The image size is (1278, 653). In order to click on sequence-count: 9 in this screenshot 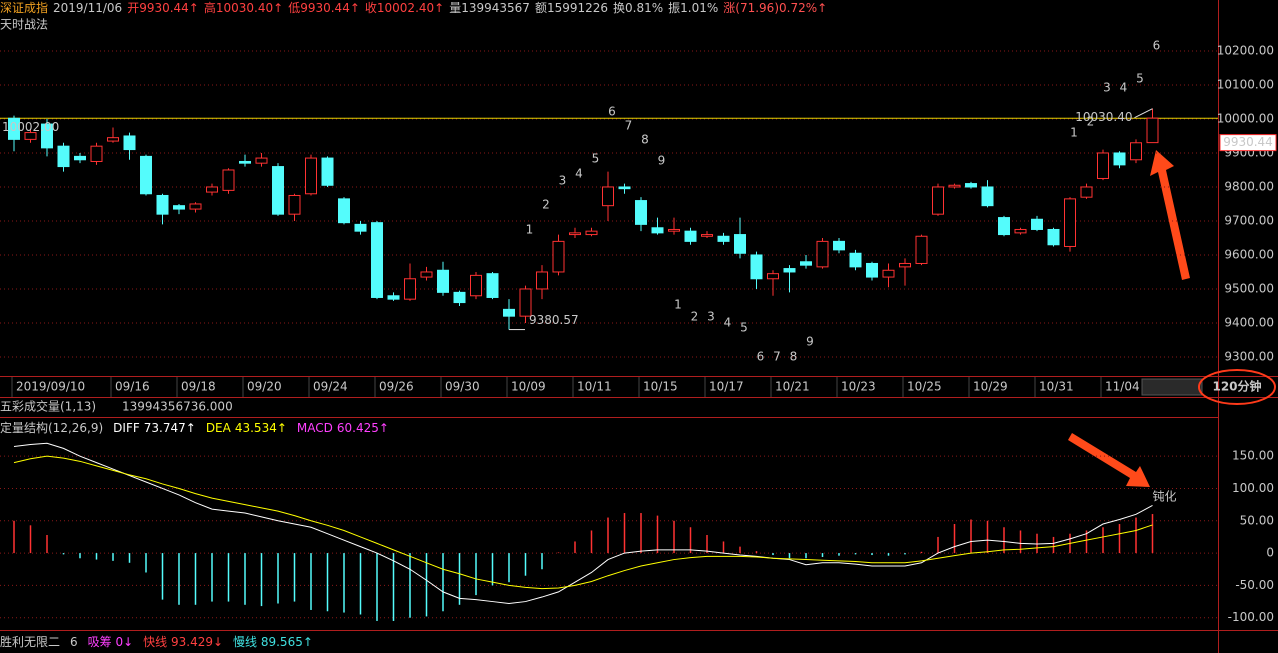, I will do `click(662, 161)`.